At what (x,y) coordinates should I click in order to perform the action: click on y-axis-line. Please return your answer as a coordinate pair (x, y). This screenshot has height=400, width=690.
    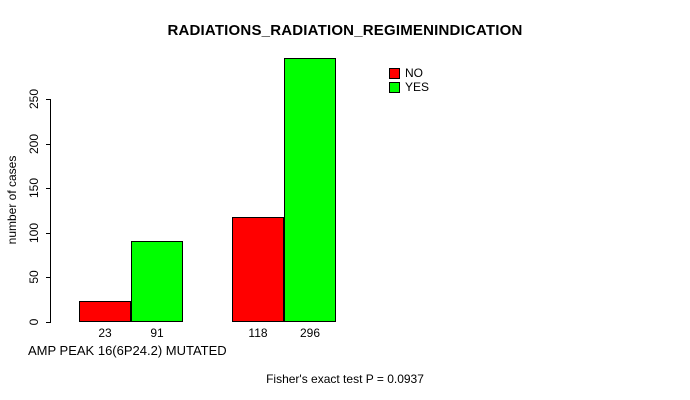
    Looking at the image, I should click on (50, 211).